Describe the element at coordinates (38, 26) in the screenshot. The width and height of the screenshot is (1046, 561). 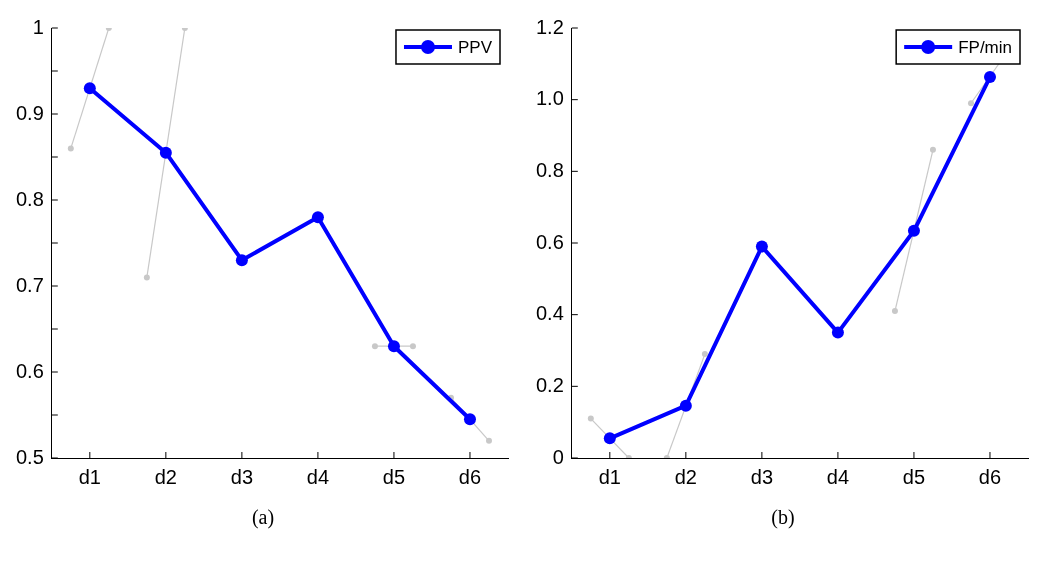
I see `y-tick-label: 1` at that location.